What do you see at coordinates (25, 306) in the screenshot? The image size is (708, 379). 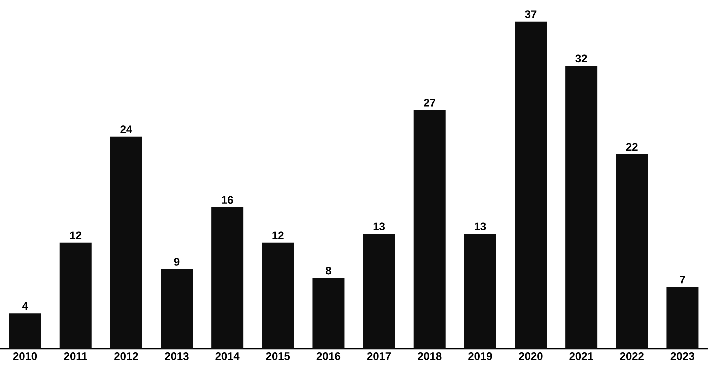 I see `data-label: 4` at bounding box center [25, 306].